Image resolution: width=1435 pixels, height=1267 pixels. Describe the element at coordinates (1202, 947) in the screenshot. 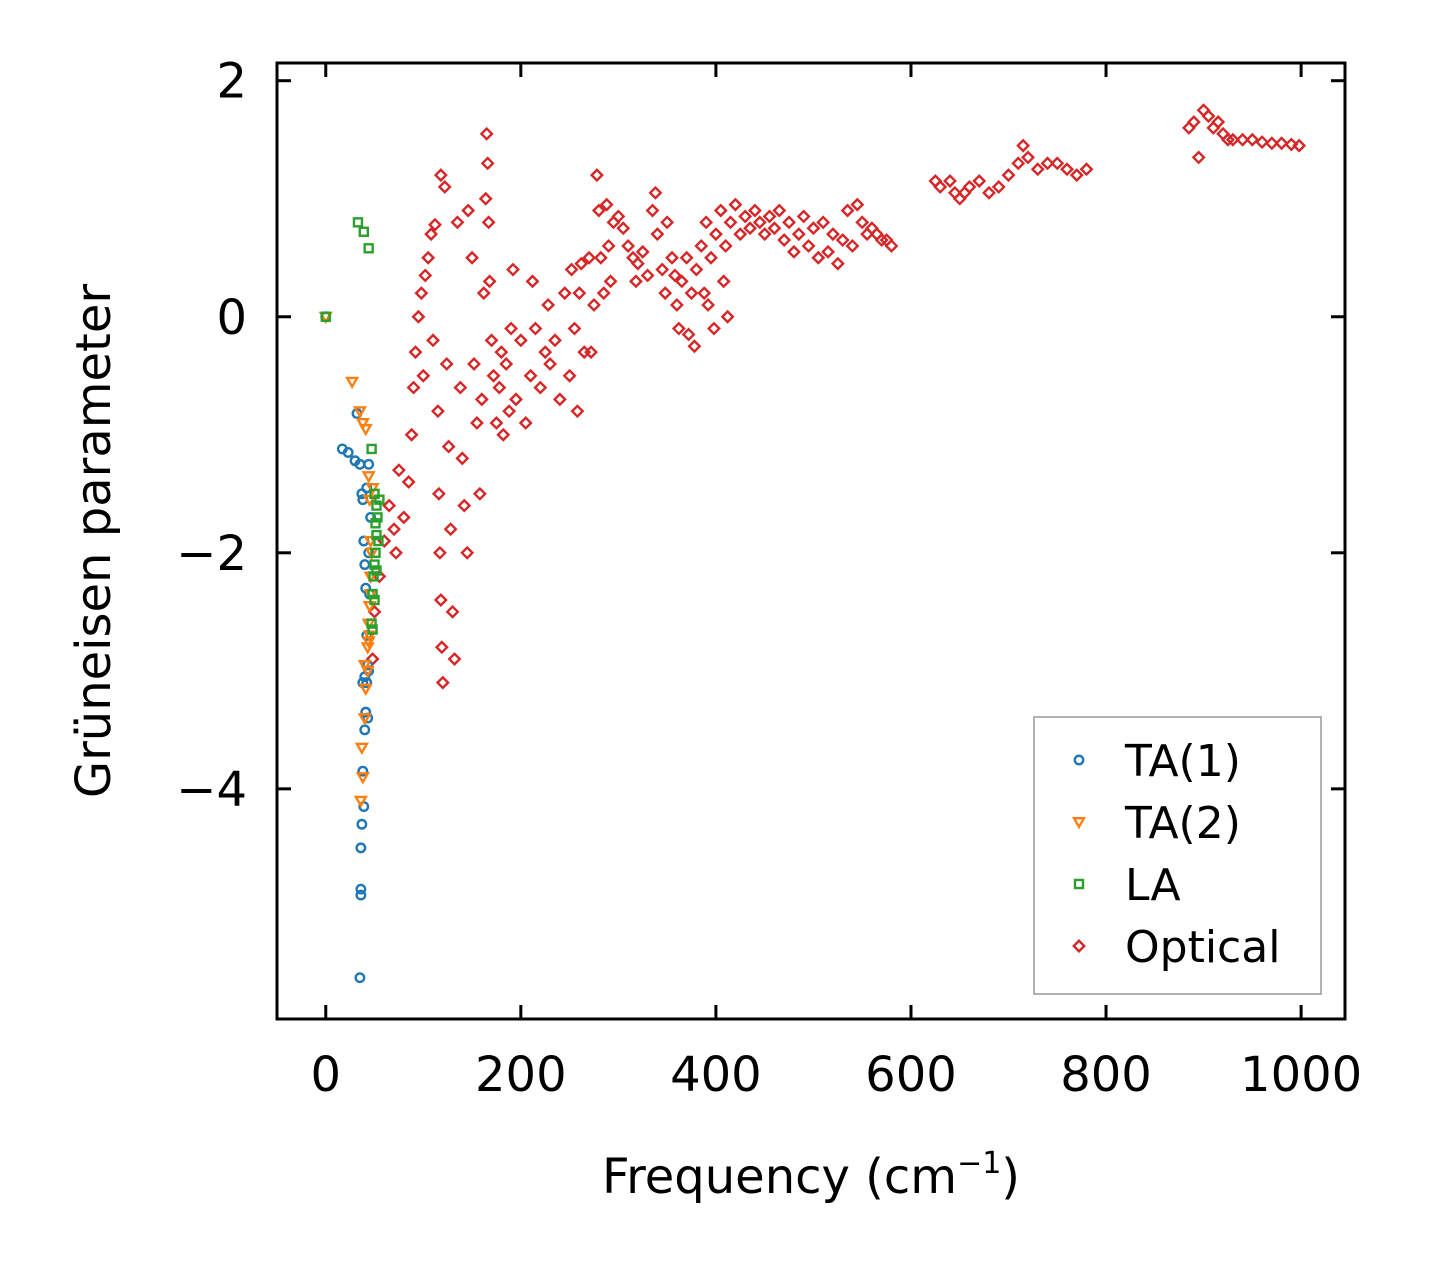

I see `legend-label-3: Optical` at that location.